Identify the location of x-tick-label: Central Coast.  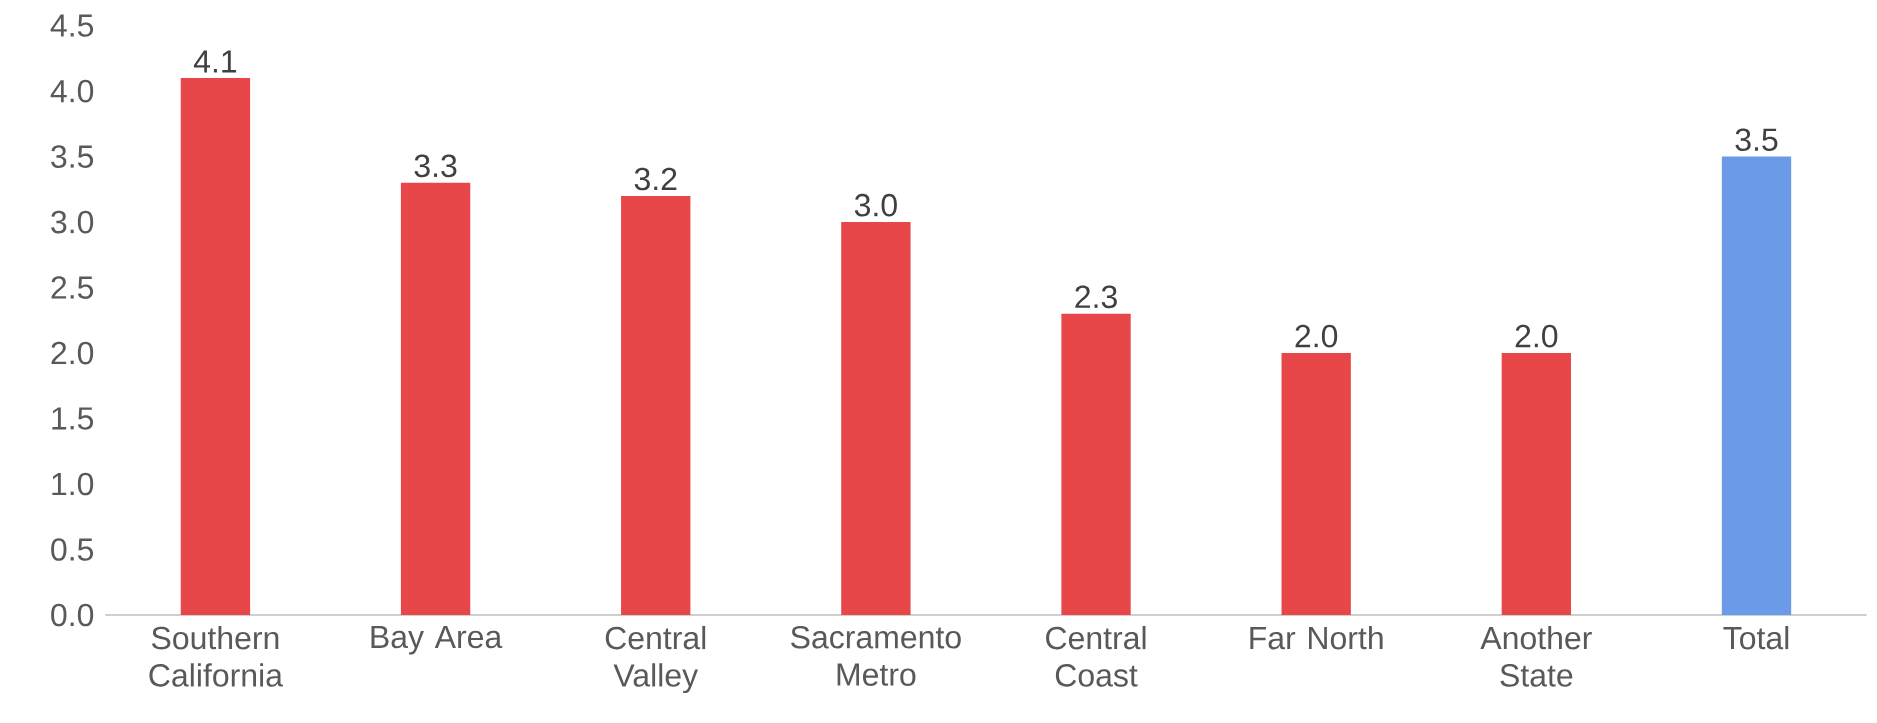
(1096, 656).